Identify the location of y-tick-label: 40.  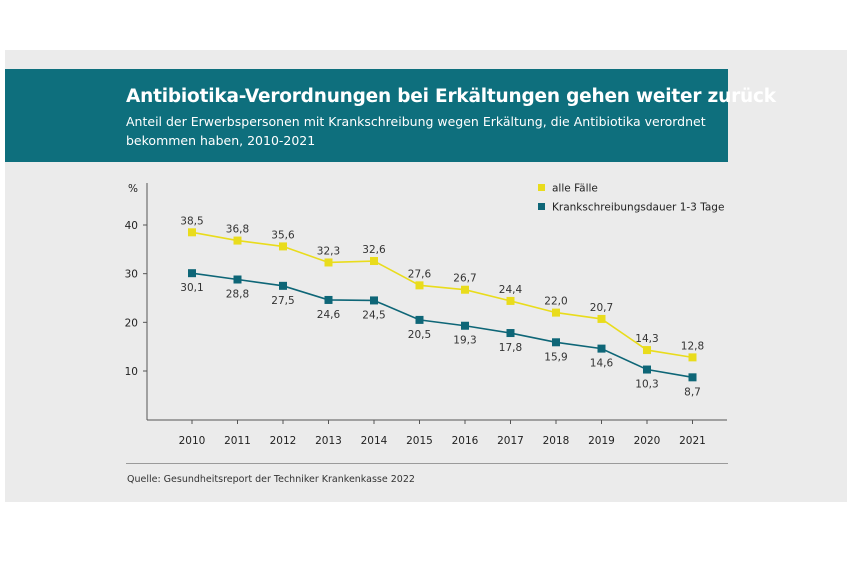
(131, 226).